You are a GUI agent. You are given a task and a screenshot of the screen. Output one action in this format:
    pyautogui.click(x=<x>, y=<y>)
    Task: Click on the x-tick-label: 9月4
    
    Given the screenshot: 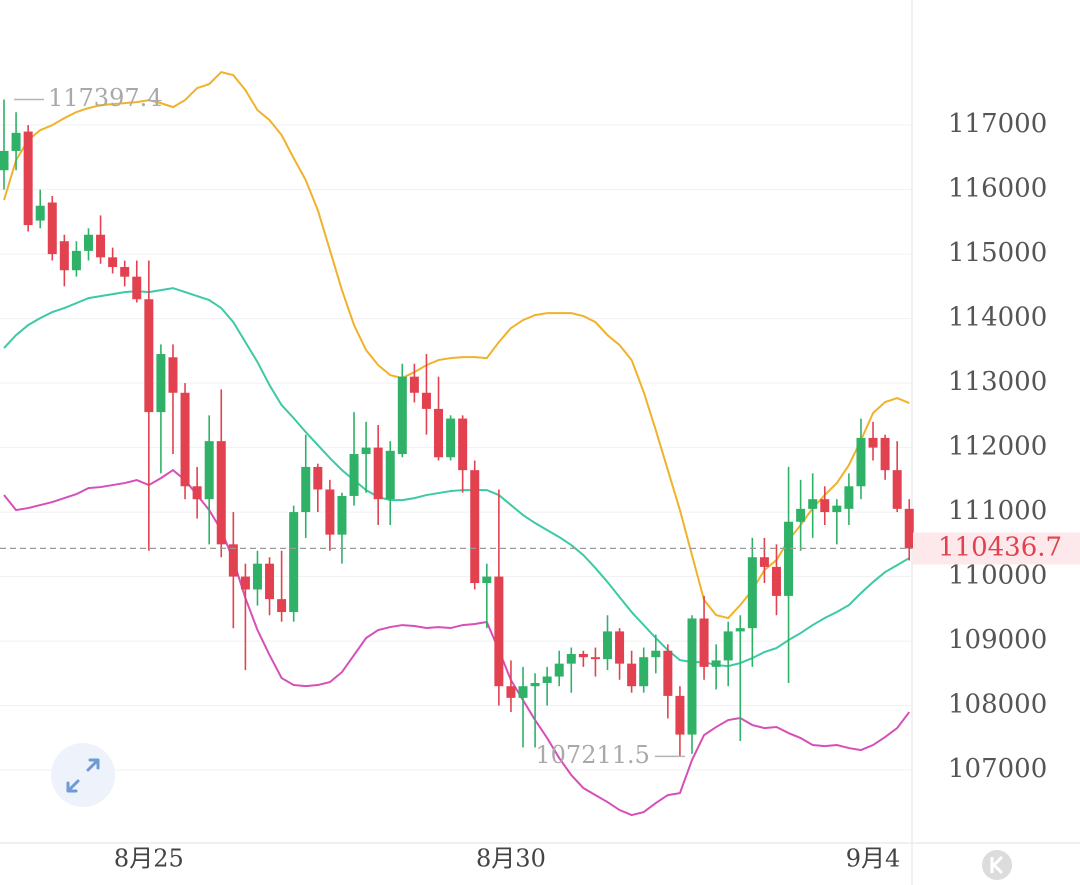 What is the action you would take?
    pyautogui.click(x=873, y=859)
    